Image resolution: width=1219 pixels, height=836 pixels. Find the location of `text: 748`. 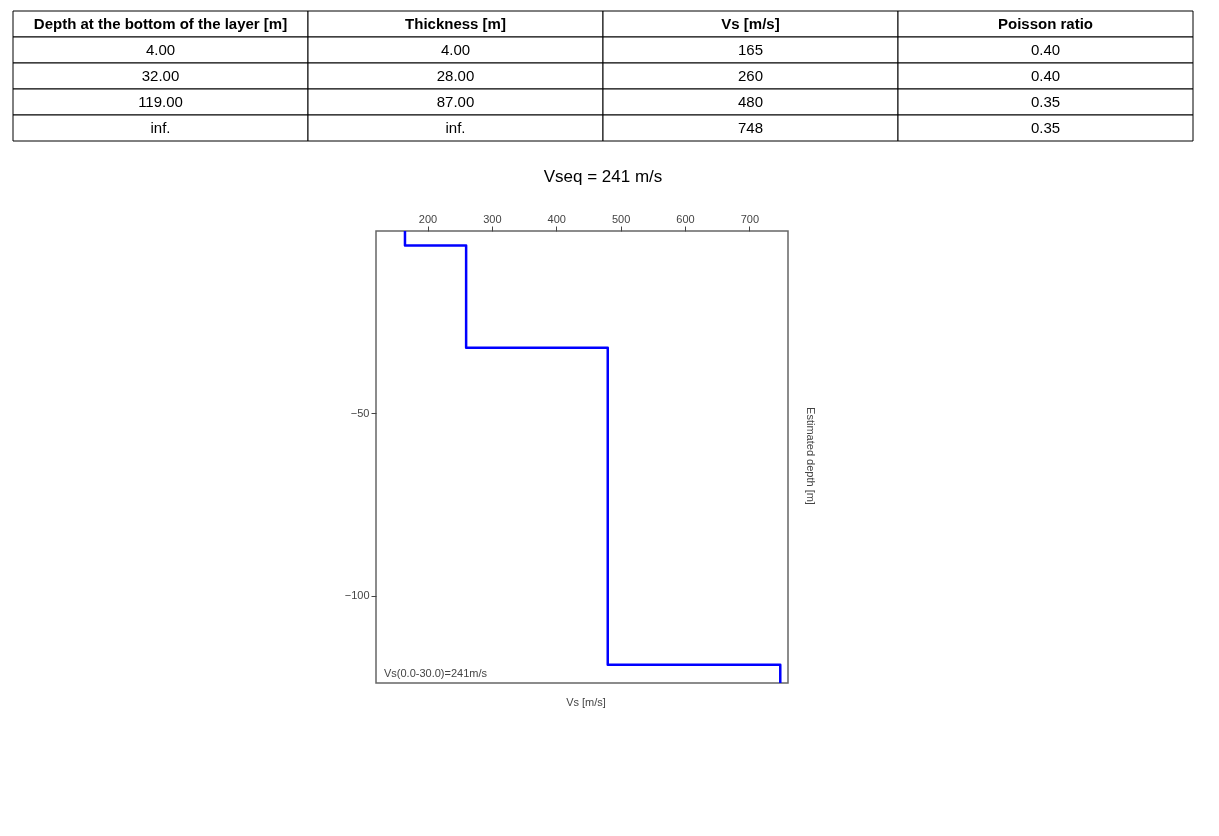

text: 748 is located at coordinates (750, 127).